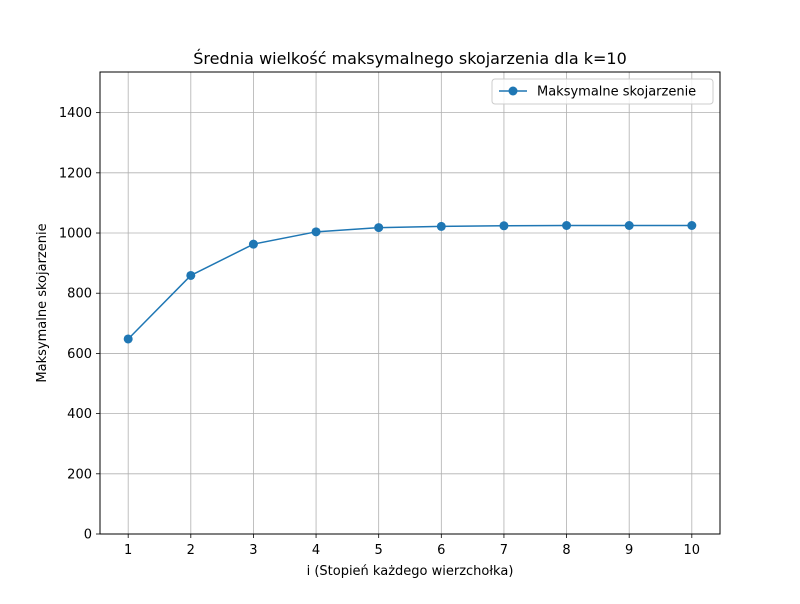 The height and width of the screenshot is (604, 800). I want to click on y-tick-label: 400, so click(79, 414).